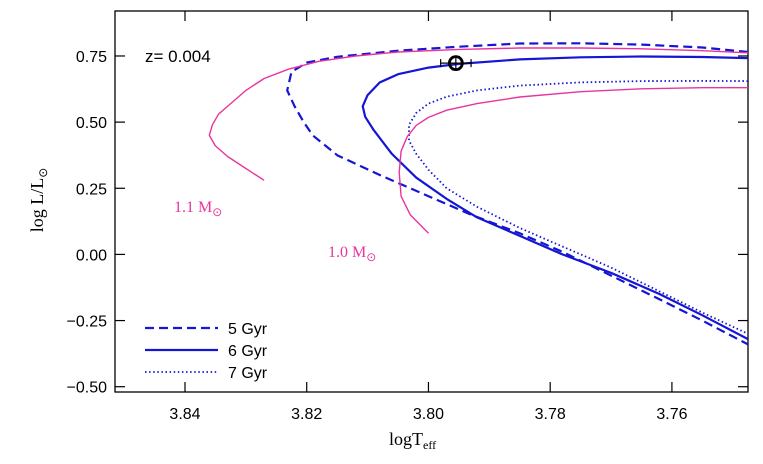  Describe the element at coordinates (248, 351) in the screenshot. I see `legend-label: 6 Gyr` at that location.